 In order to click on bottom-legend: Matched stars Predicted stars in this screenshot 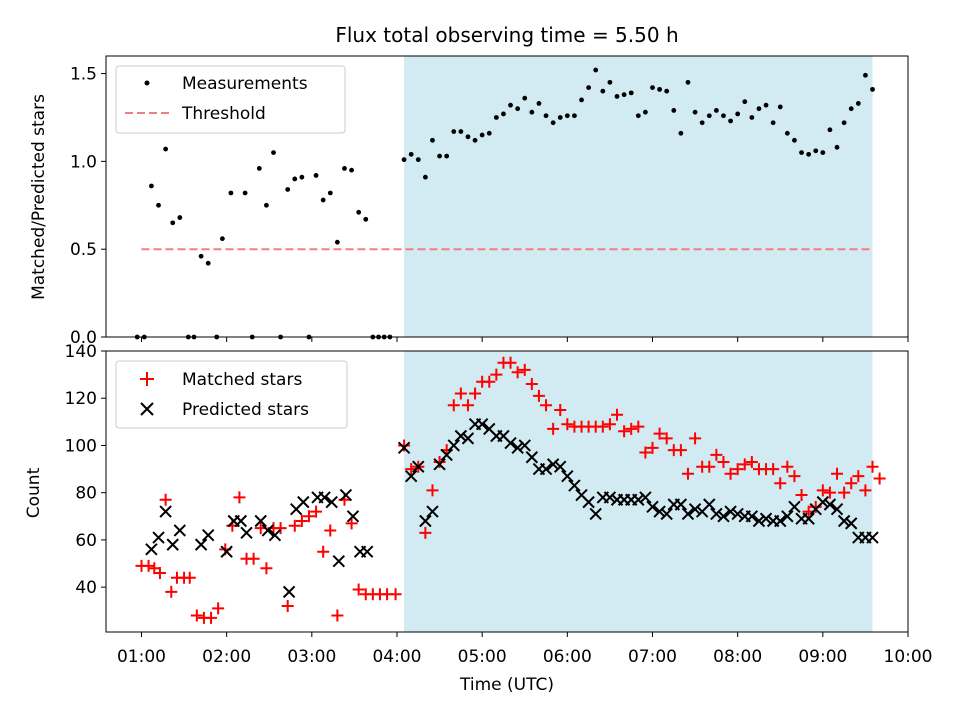, I will do `click(231, 394)`.